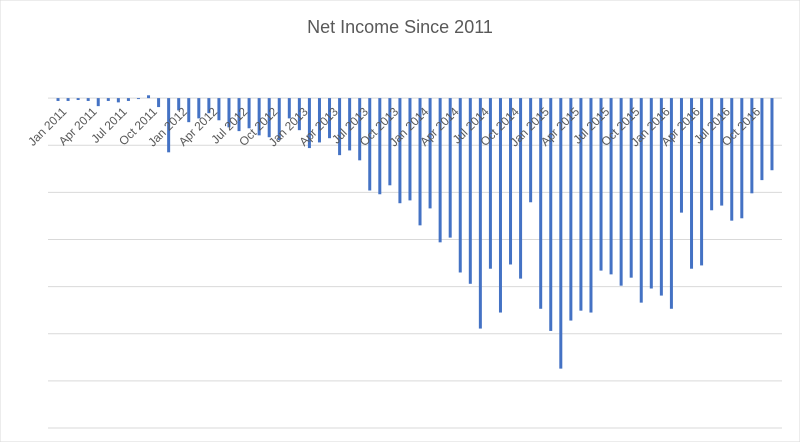  What do you see at coordinates (400, 27) in the screenshot?
I see `chart-title: Net Income Since 2011` at bounding box center [400, 27].